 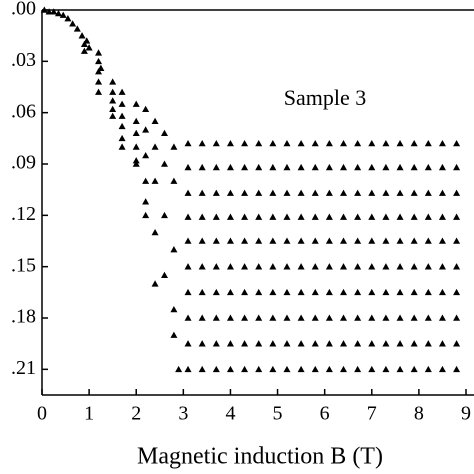 I want to click on y-tick-label: .03, so click(x=23, y=60).